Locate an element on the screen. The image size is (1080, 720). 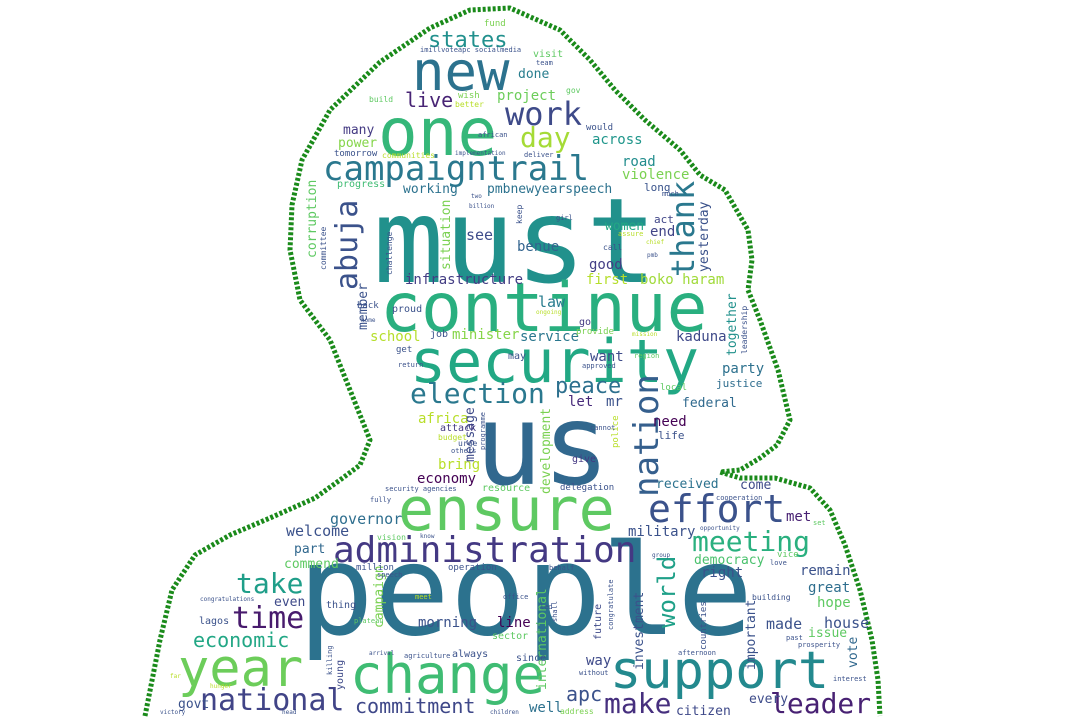
word-progress: progress is located at coordinates (361, 184).